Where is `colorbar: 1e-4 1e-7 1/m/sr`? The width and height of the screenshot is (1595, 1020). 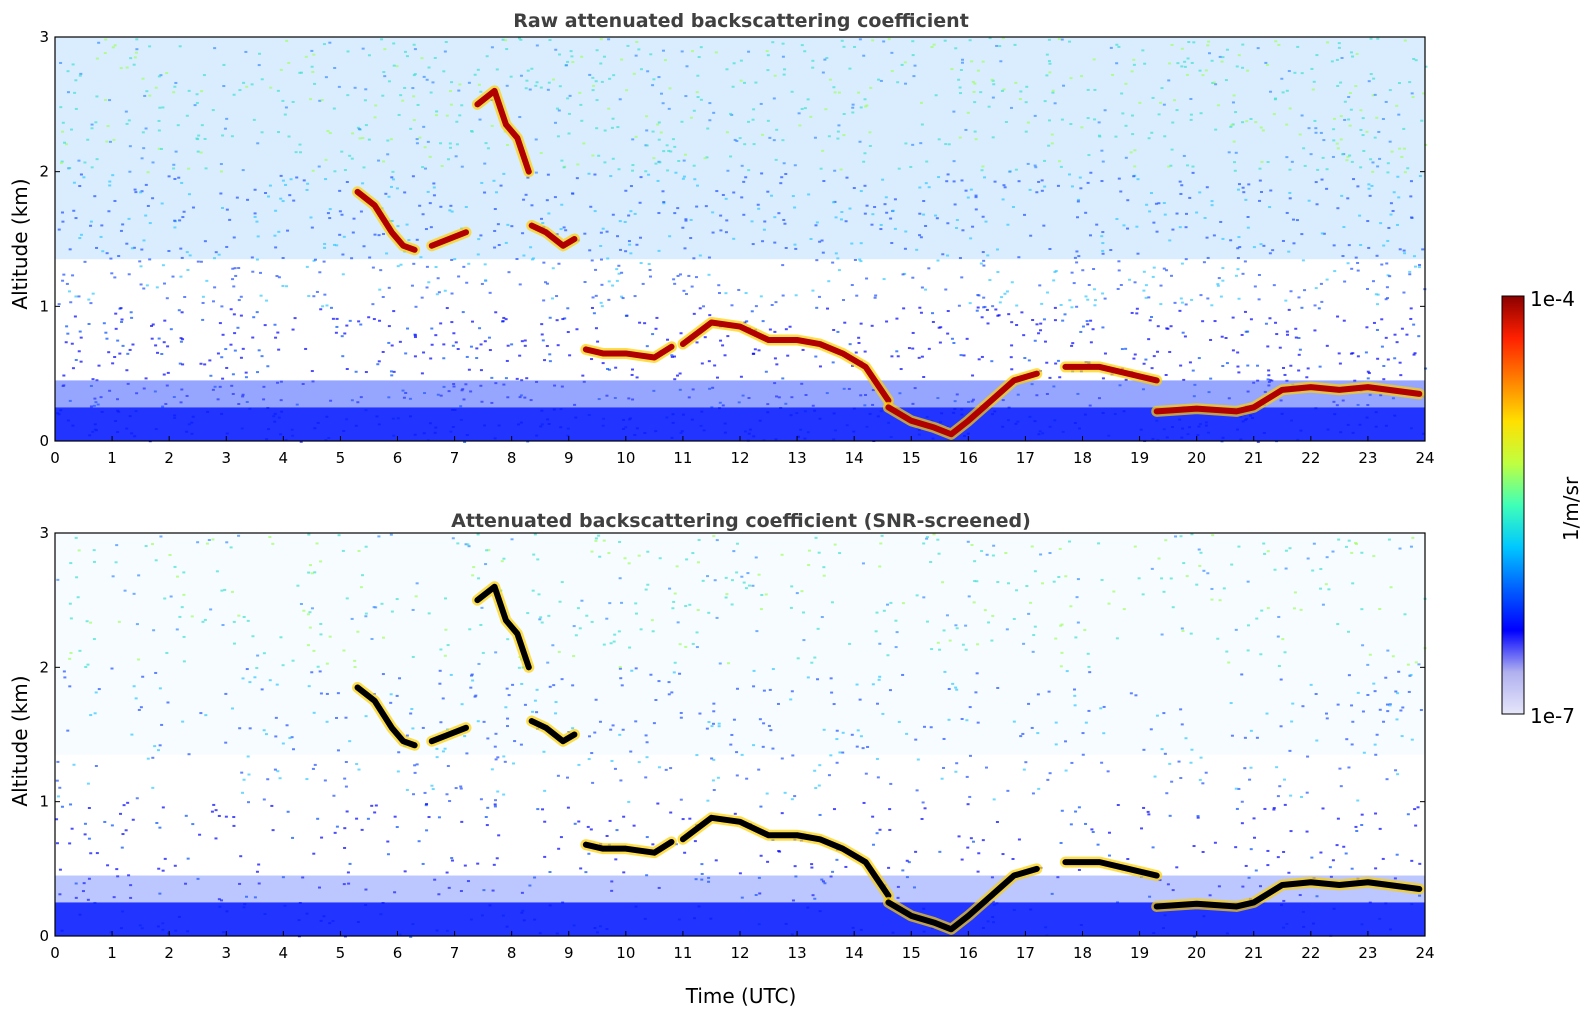 colorbar: 1e-4 1e-7 1/m/sr is located at coordinates (1542, 507).